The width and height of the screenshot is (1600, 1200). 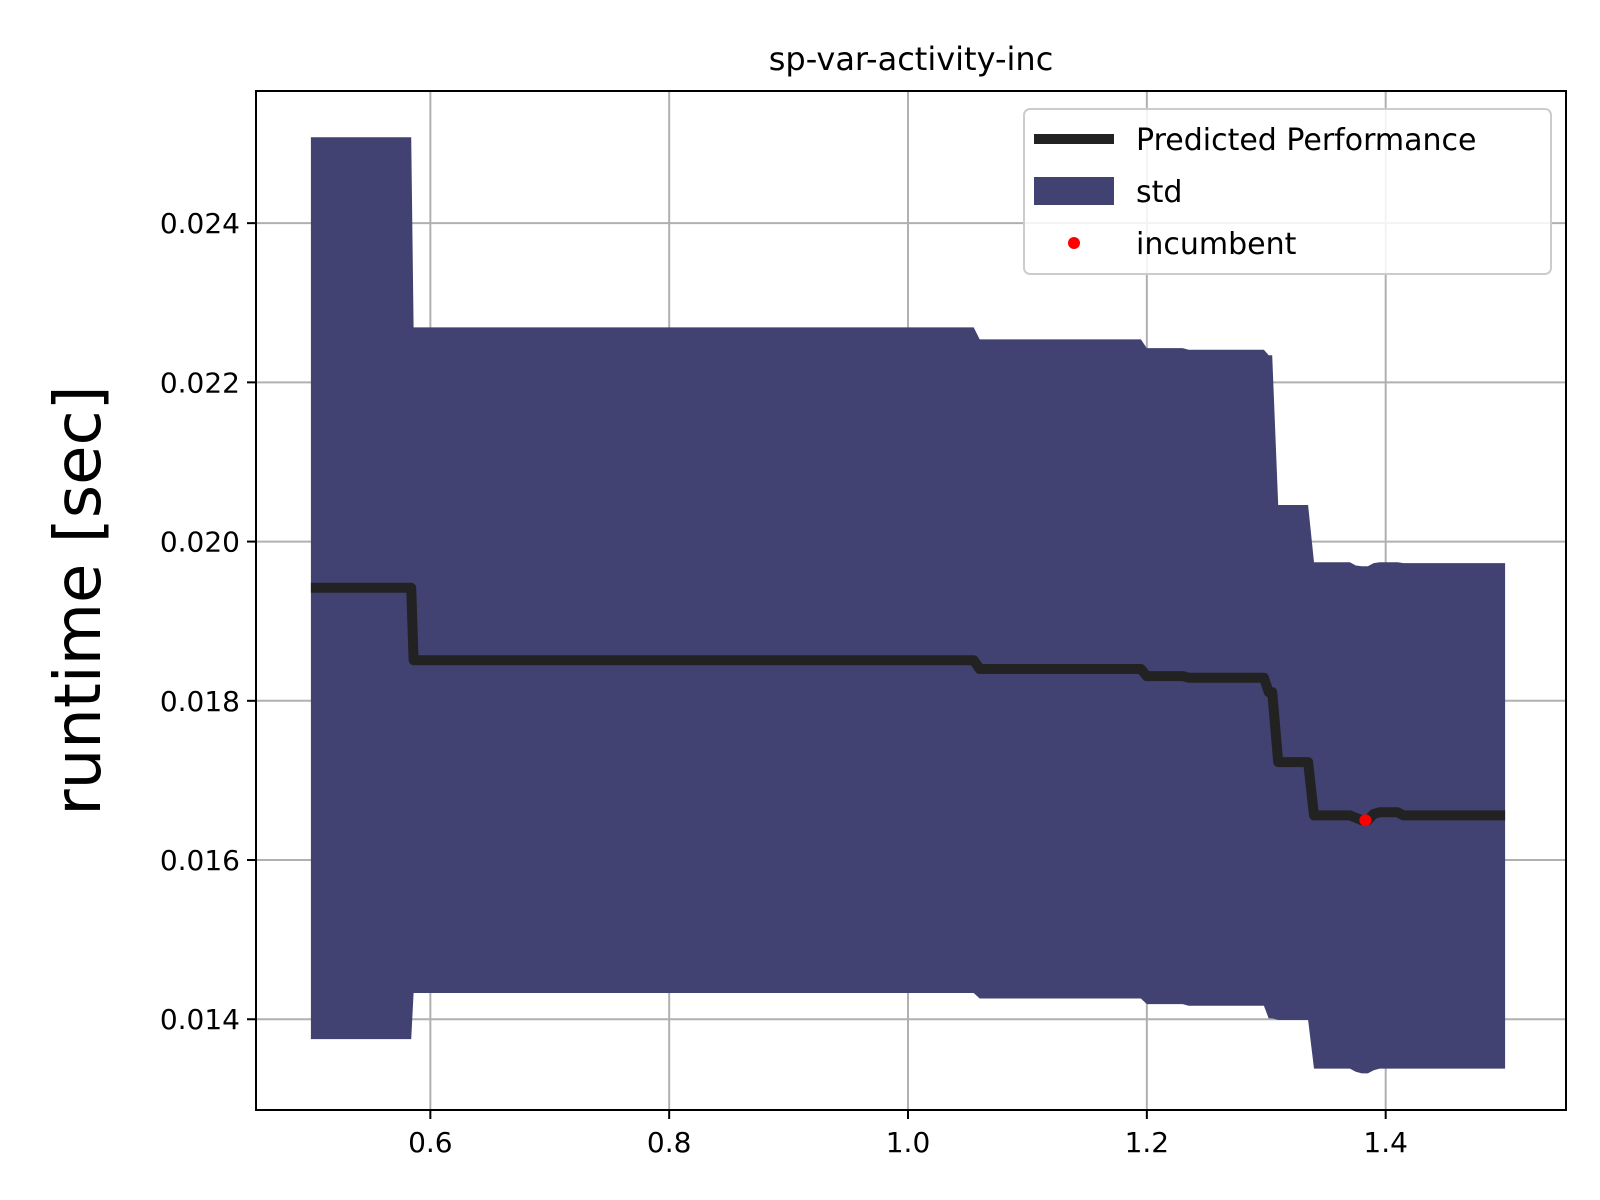 What do you see at coordinates (669, 1142) in the screenshot?
I see `x-tick-label: 0.8` at bounding box center [669, 1142].